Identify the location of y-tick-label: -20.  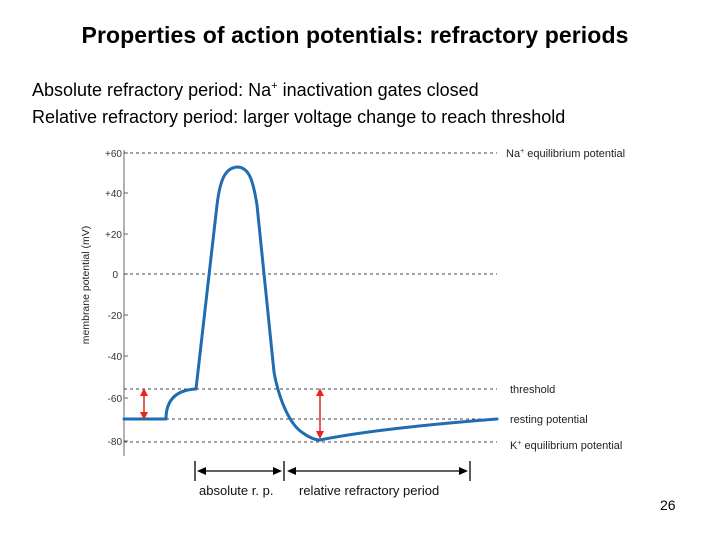
(115, 316).